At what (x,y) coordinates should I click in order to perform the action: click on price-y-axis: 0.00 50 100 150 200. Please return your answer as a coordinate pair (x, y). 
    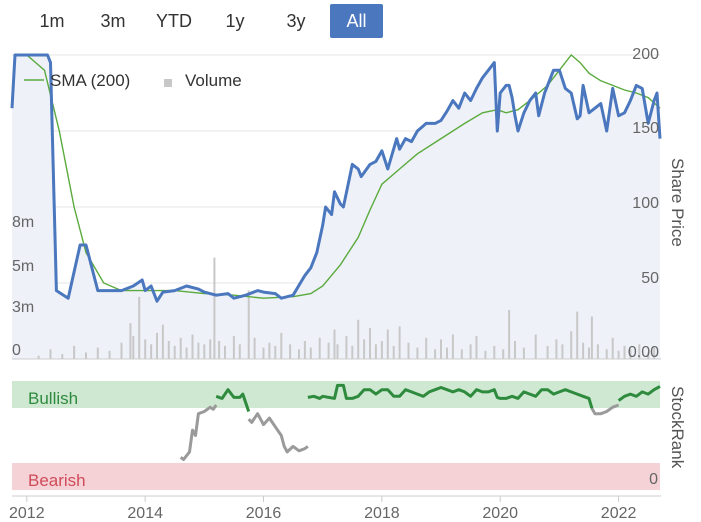
    Looking at the image, I should click on (643, 203).